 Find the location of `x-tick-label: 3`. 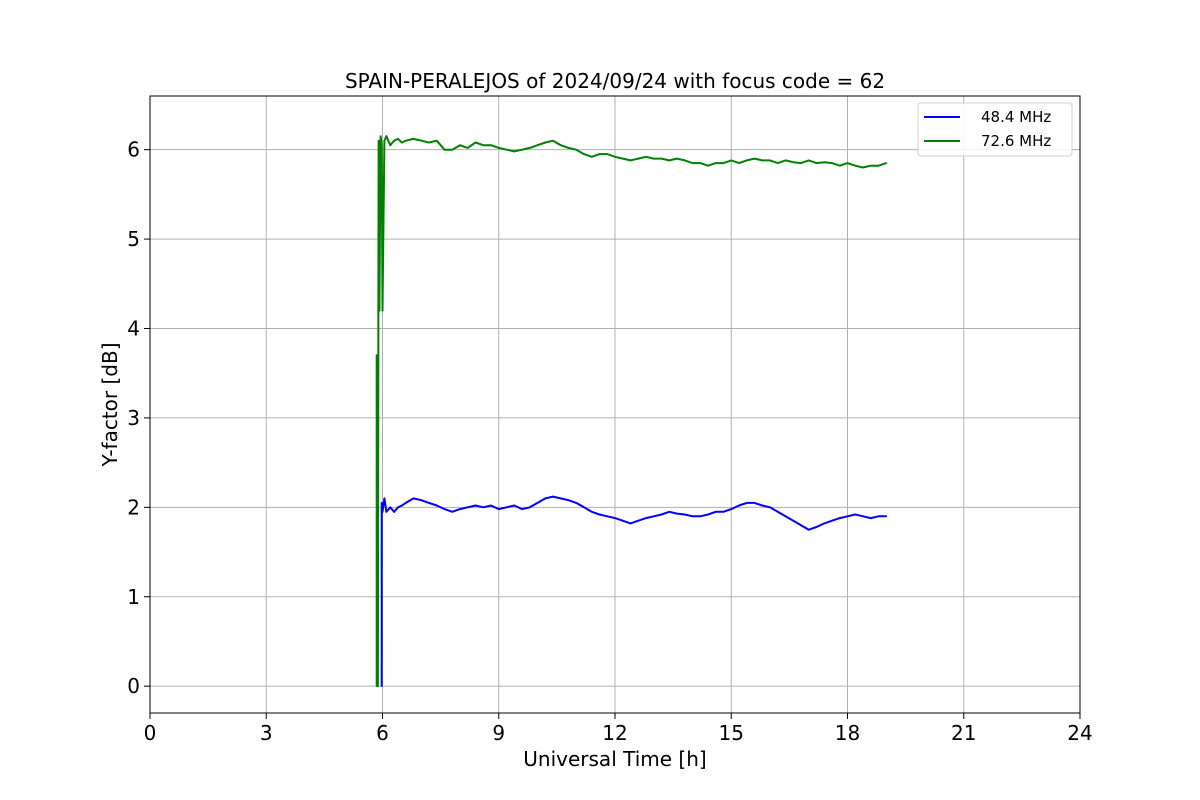

x-tick-label: 3 is located at coordinates (266, 733).